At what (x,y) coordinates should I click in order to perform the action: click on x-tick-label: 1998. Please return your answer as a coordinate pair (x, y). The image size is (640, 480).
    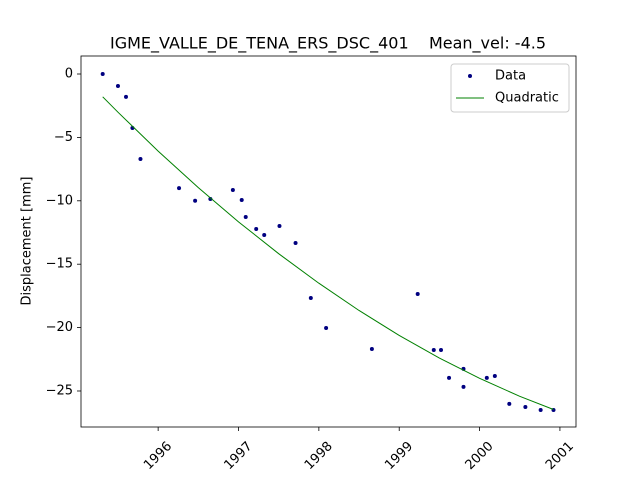
    Looking at the image, I should click on (319, 456).